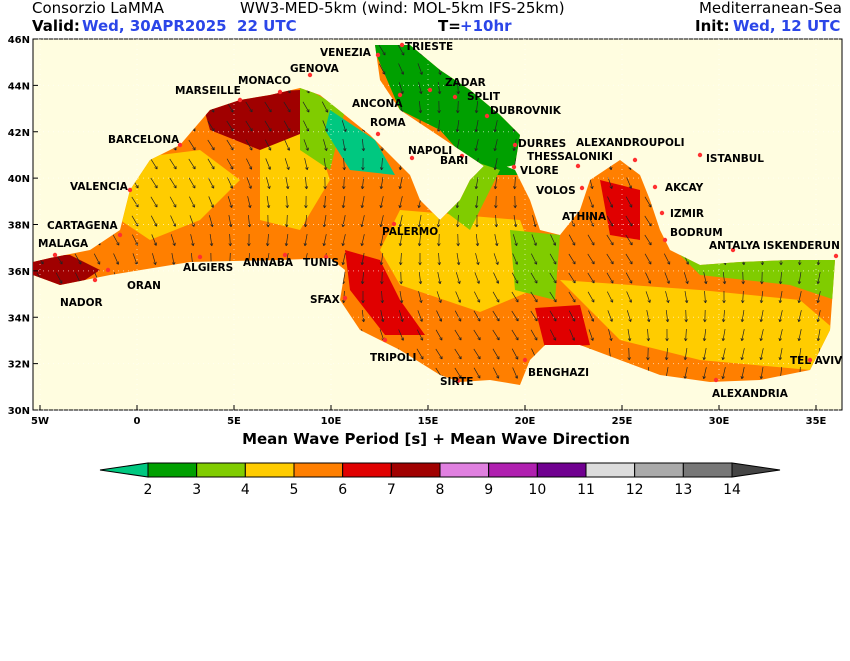 The height and width of the screenshot is (661, 850). Describe the element at coordinates (488, 490) in the screenshot. I see `colorbar-label: 9` at that location.